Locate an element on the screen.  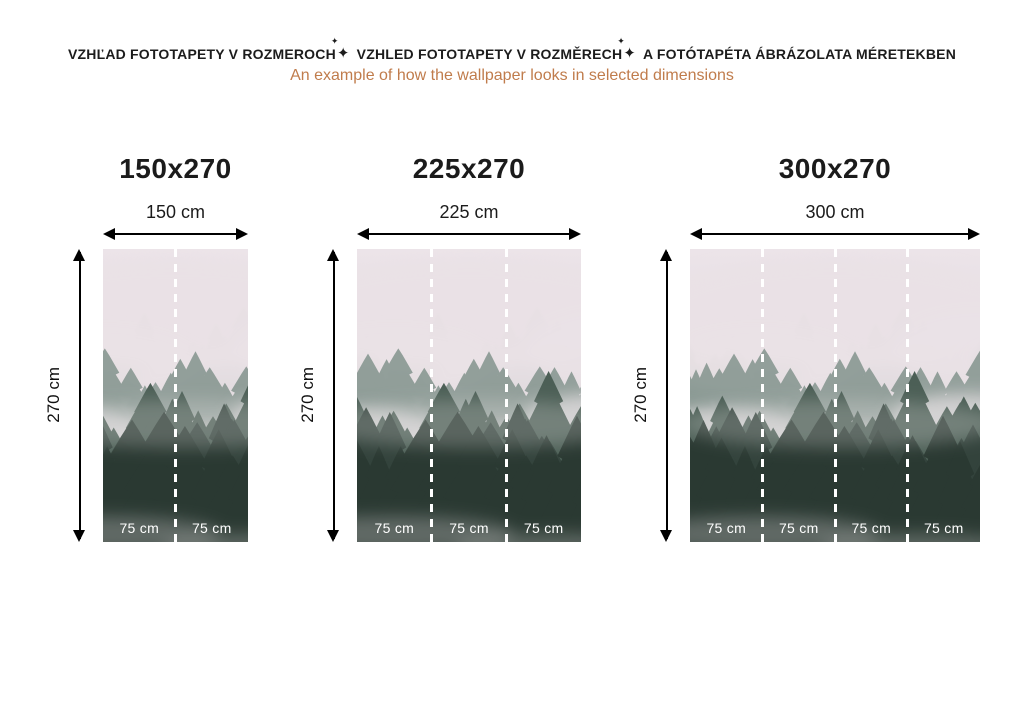
panel-150x270: 270 cm 150x270 150 cm 75 cm 75 cm is located at coordinates (146, 348).